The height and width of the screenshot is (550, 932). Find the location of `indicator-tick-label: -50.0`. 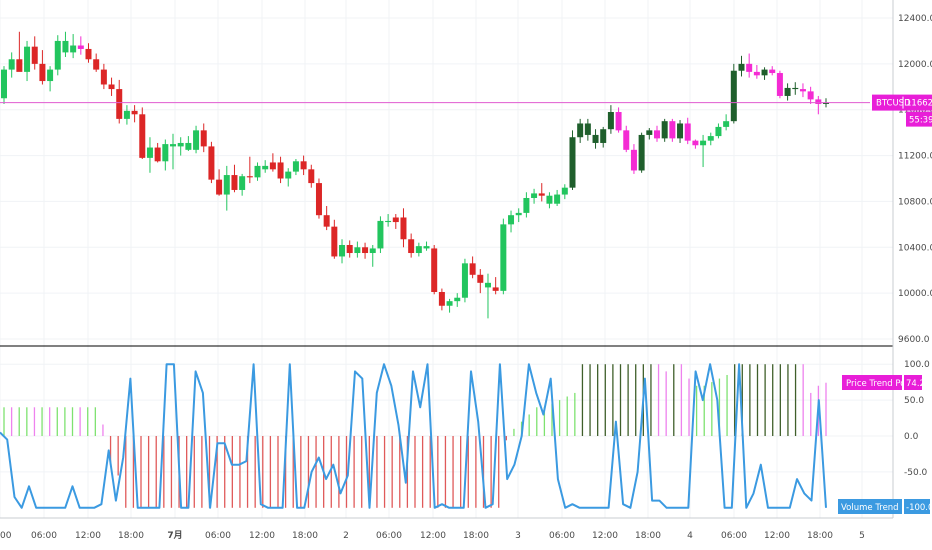

indicator-tick-label: -50.0 is located at coordinates (916, 473).